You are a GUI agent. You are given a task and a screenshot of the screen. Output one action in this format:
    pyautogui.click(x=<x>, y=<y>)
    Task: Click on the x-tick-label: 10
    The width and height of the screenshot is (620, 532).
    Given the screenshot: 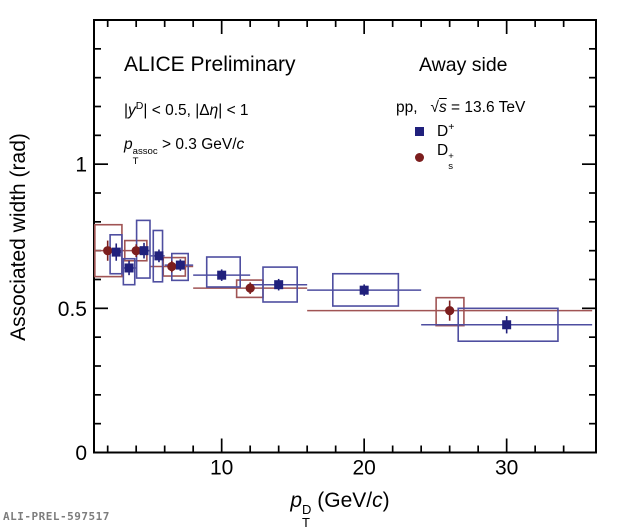 What is the action you would take?
    pyautogui.click(x=221, y=468)
    